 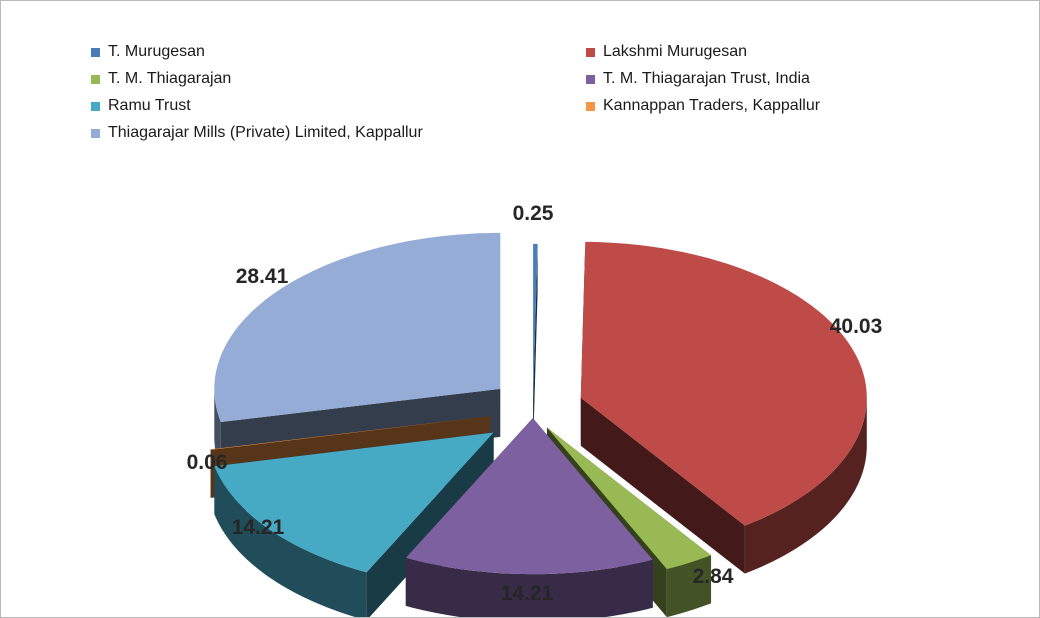 I want to click on legend-item-tm-thiagarajan-trust: T. M. Thiagarajan Trust, India, so click(x=698, y=79).